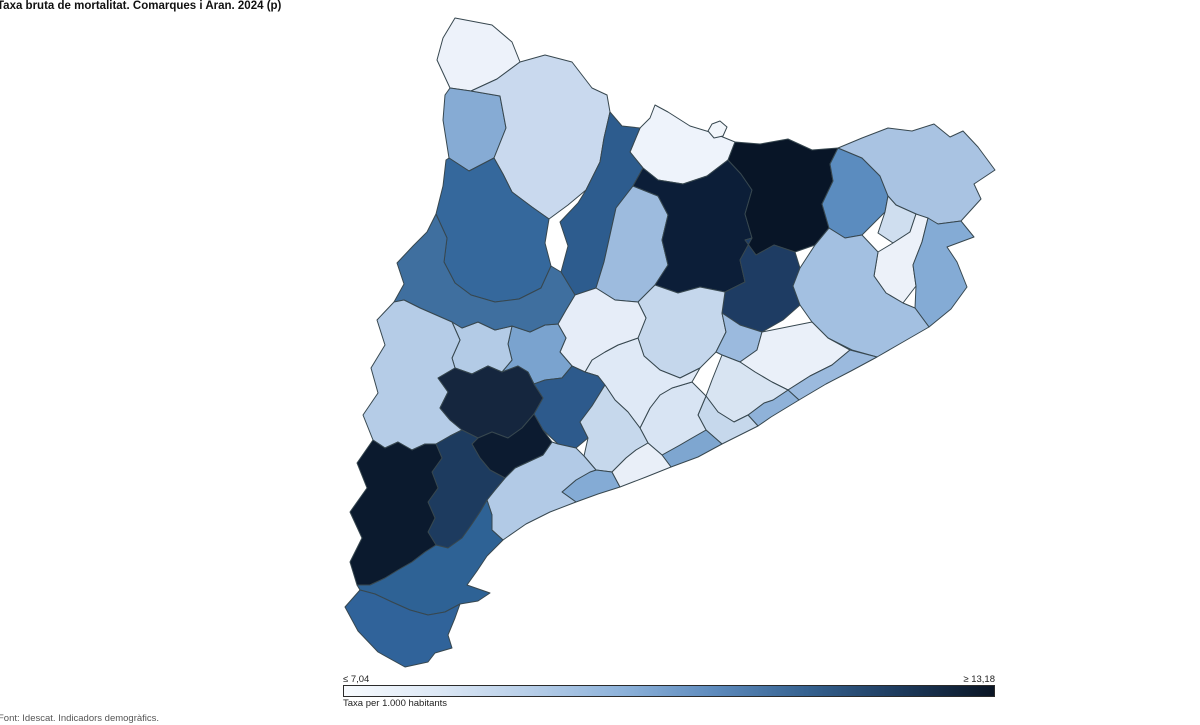 This screenshot has width=1200, height=725. Describe the element at coordinates (482, 348) in the screenshot. I see `comarca-pla-urgell` at that location.